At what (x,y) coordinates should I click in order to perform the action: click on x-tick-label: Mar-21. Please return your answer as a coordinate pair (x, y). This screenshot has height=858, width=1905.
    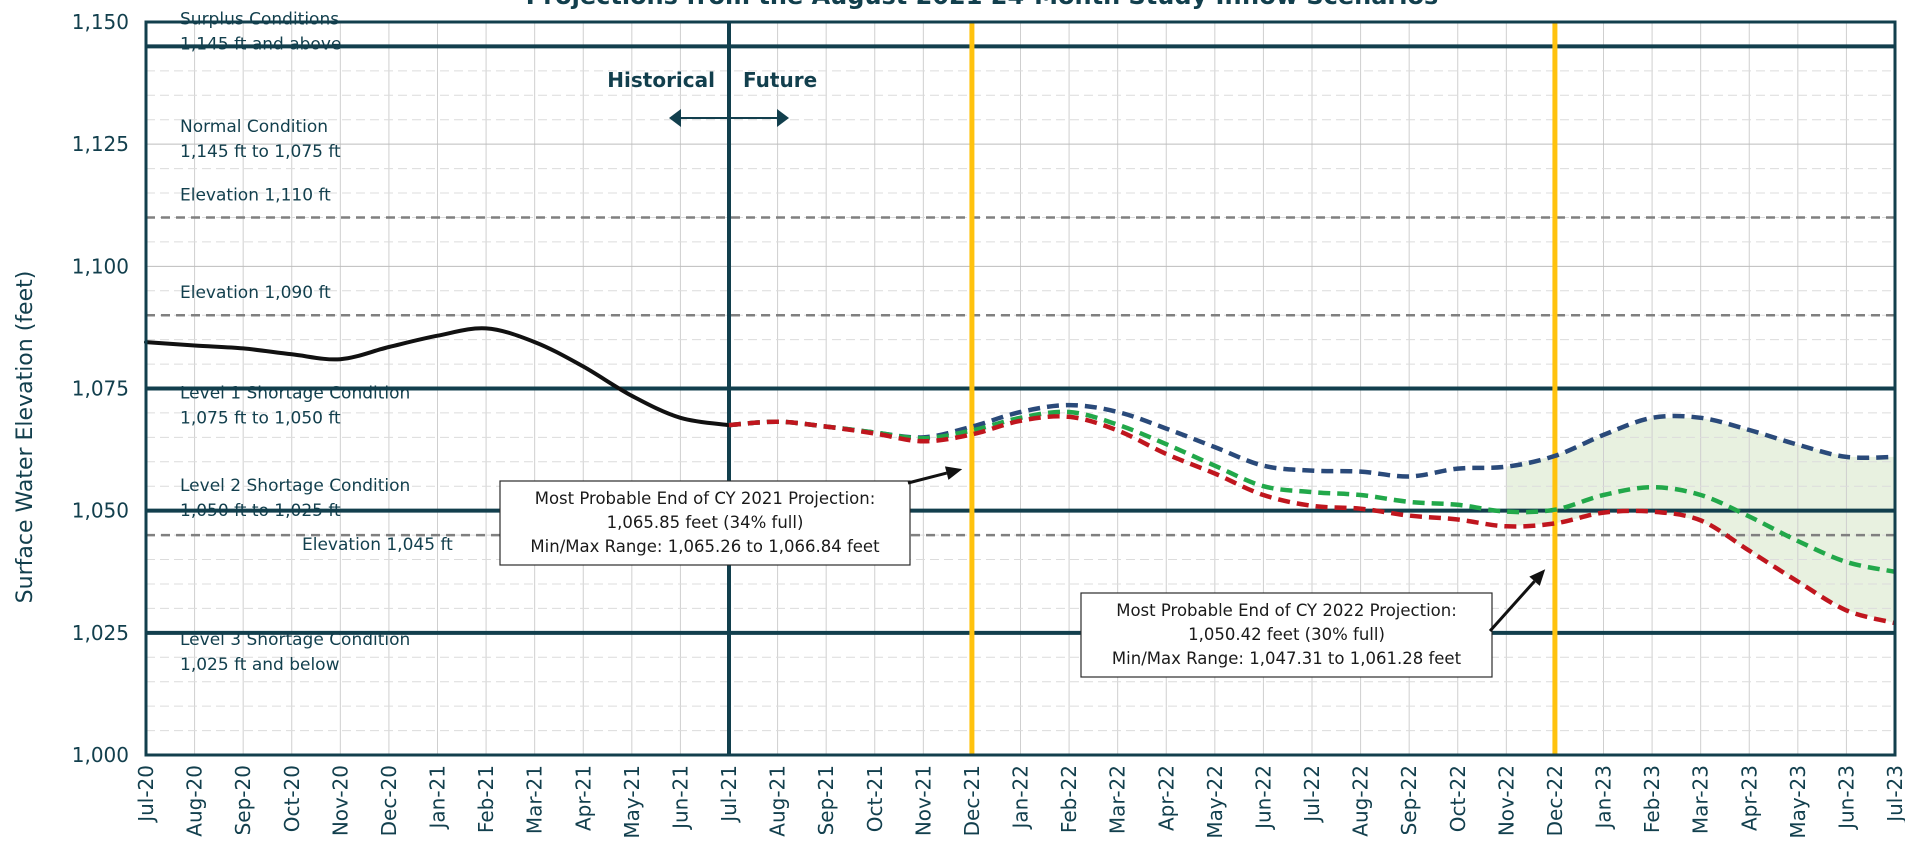
    Looking at the image, I should click on (535, 799).